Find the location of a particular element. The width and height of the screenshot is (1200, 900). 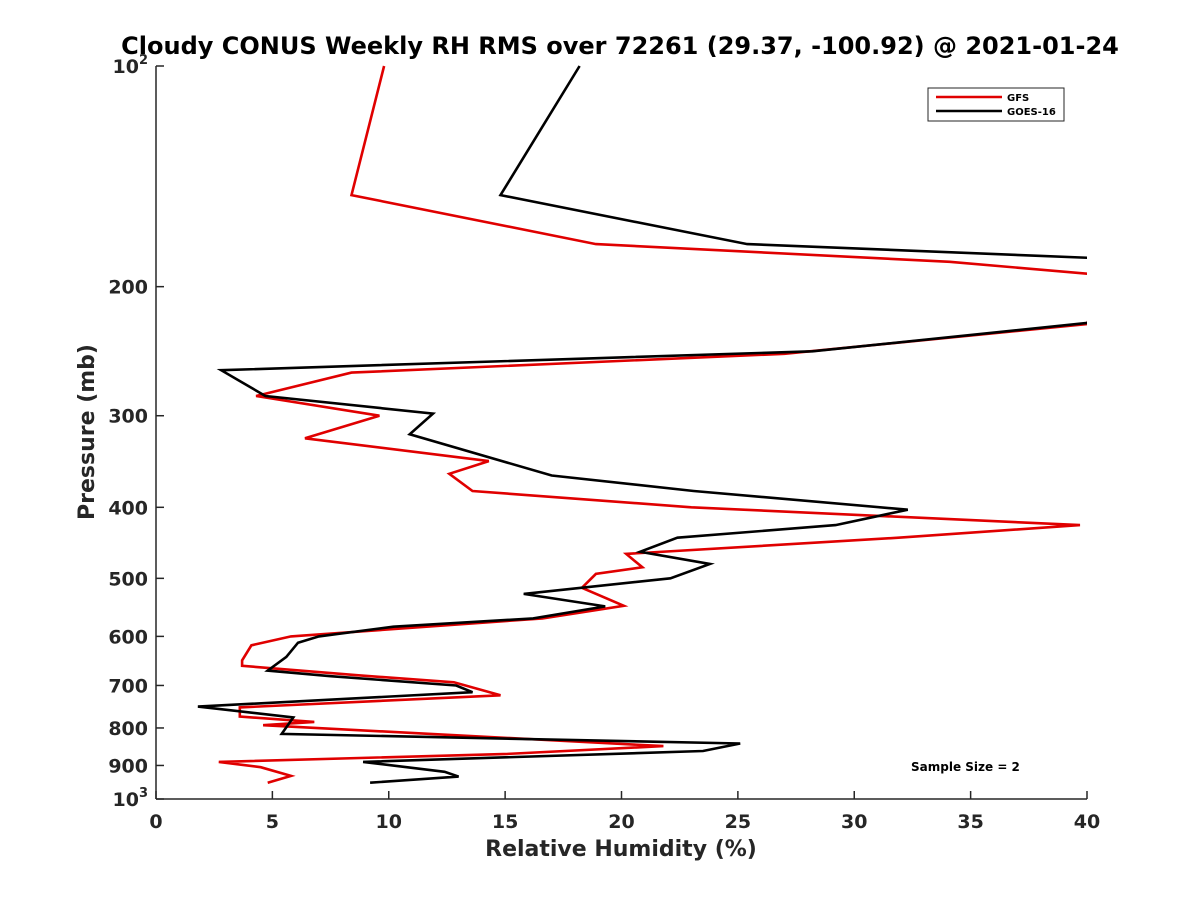

y-tick-label: 200 is located at coordinates (128, 288).